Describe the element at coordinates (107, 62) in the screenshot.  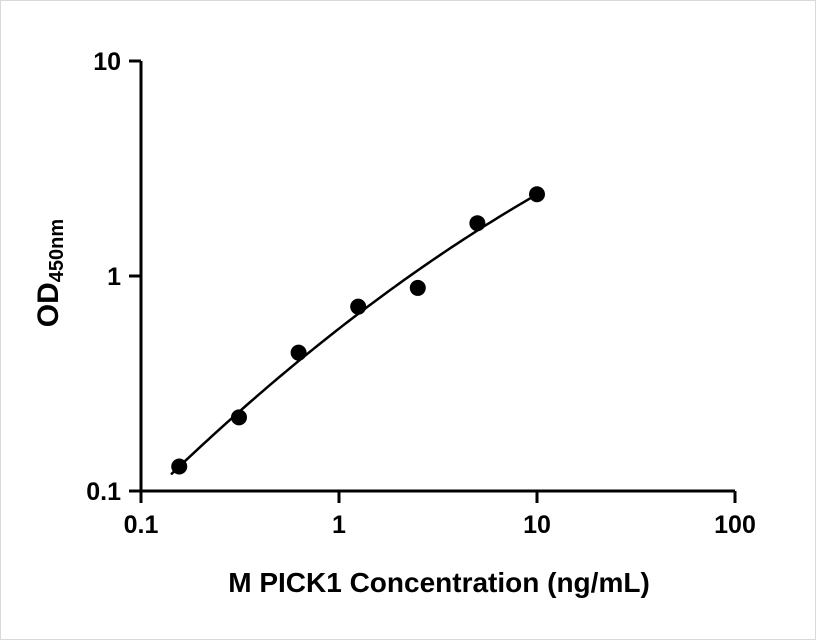
I see `y-tick-label: 10` at that location.